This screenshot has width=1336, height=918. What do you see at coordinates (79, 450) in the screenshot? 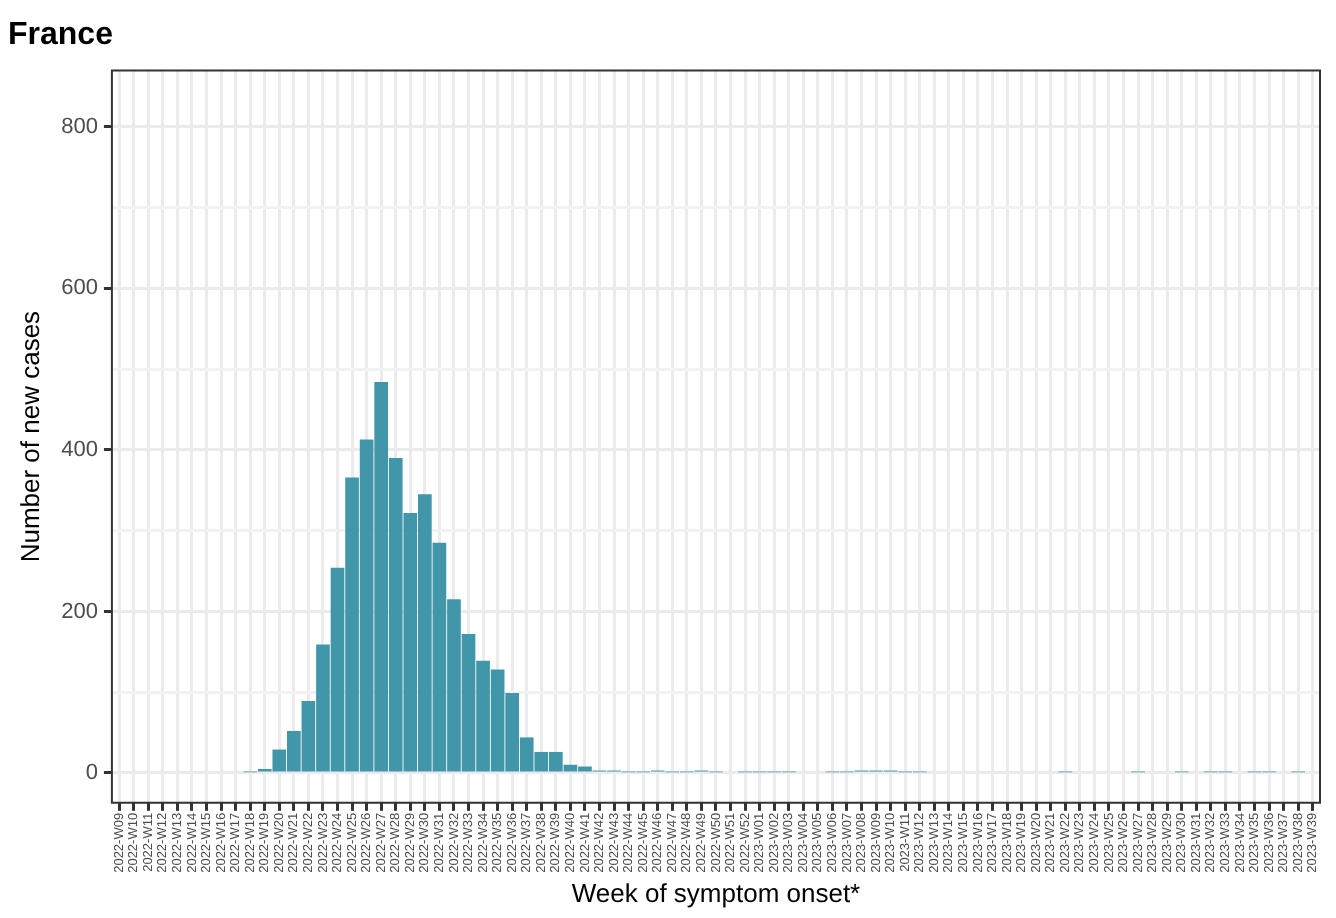
I see `y-tick-label: 400` at bounding box center [79, 450].